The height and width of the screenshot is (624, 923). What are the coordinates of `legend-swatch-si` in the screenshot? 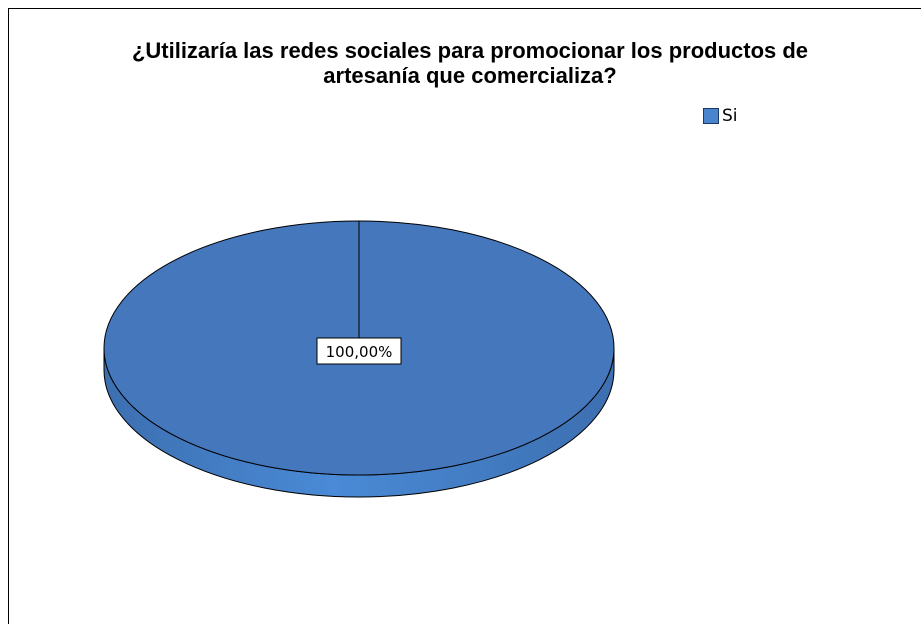 It's located at (711, 116).